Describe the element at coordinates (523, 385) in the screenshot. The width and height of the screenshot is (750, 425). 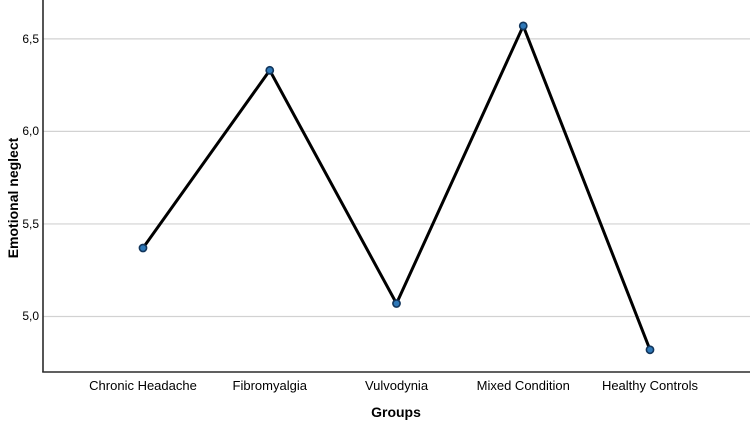
I see `x-category-label: Mixed Condition` at that location.